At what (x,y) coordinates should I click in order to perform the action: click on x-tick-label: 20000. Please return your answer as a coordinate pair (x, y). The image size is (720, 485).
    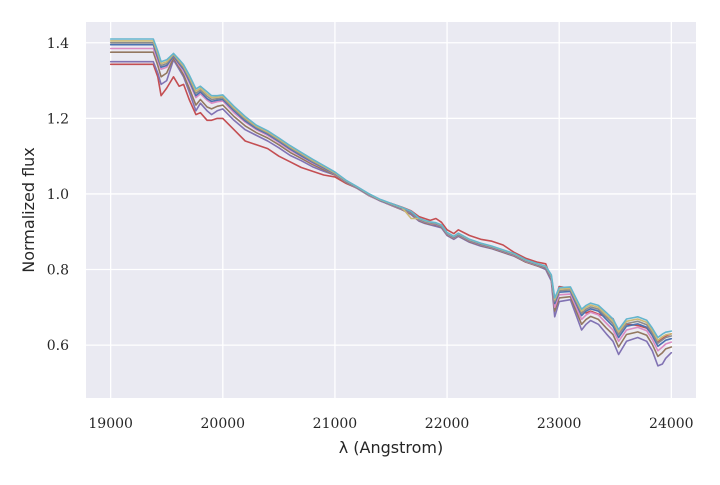
    Looking at the image, I should click on (223, 424).